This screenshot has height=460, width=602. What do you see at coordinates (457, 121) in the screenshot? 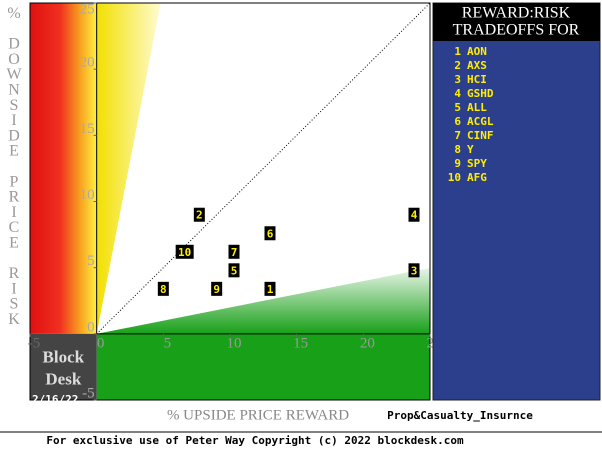
I see `legend-number: 6` at bounding box center [457, 121].